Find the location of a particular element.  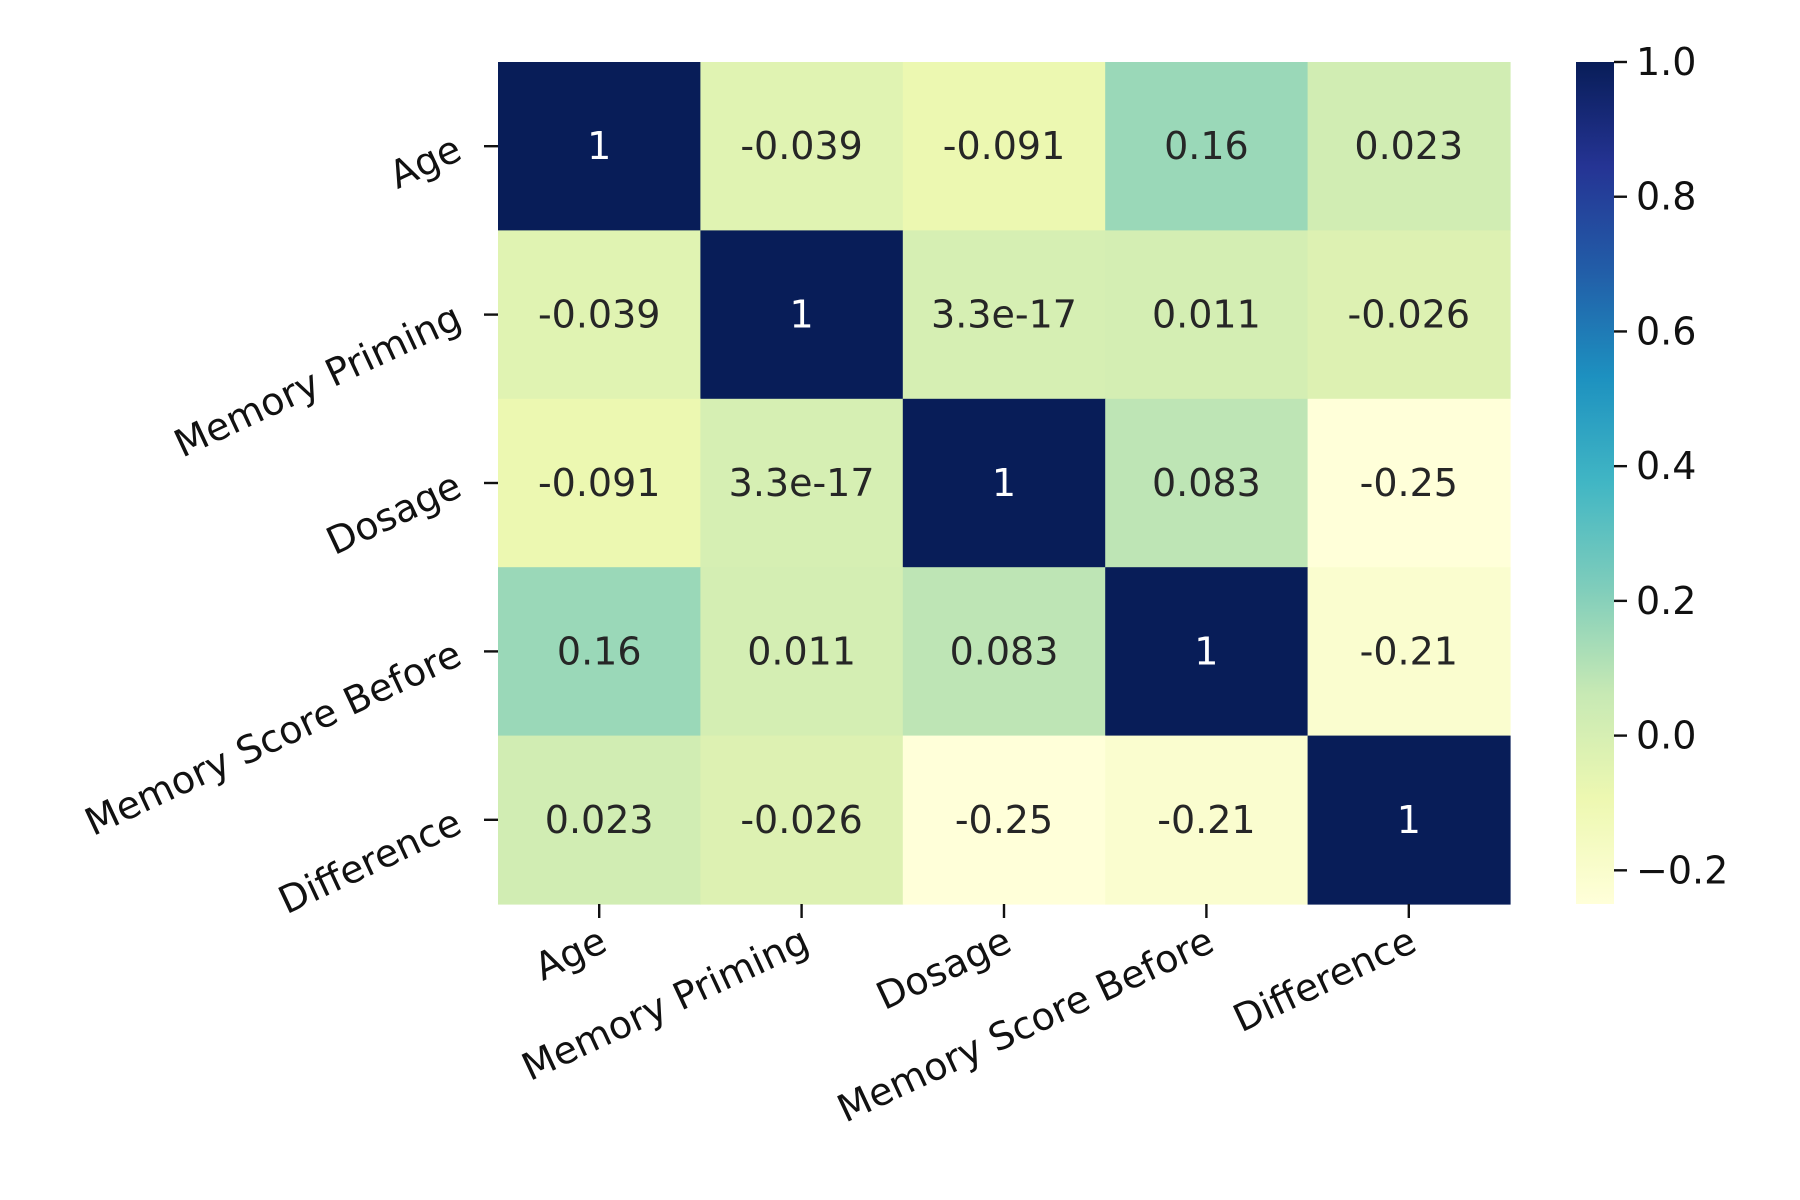

colorbar-tick-label: −0.2 is located at coordinates (1682, 870).